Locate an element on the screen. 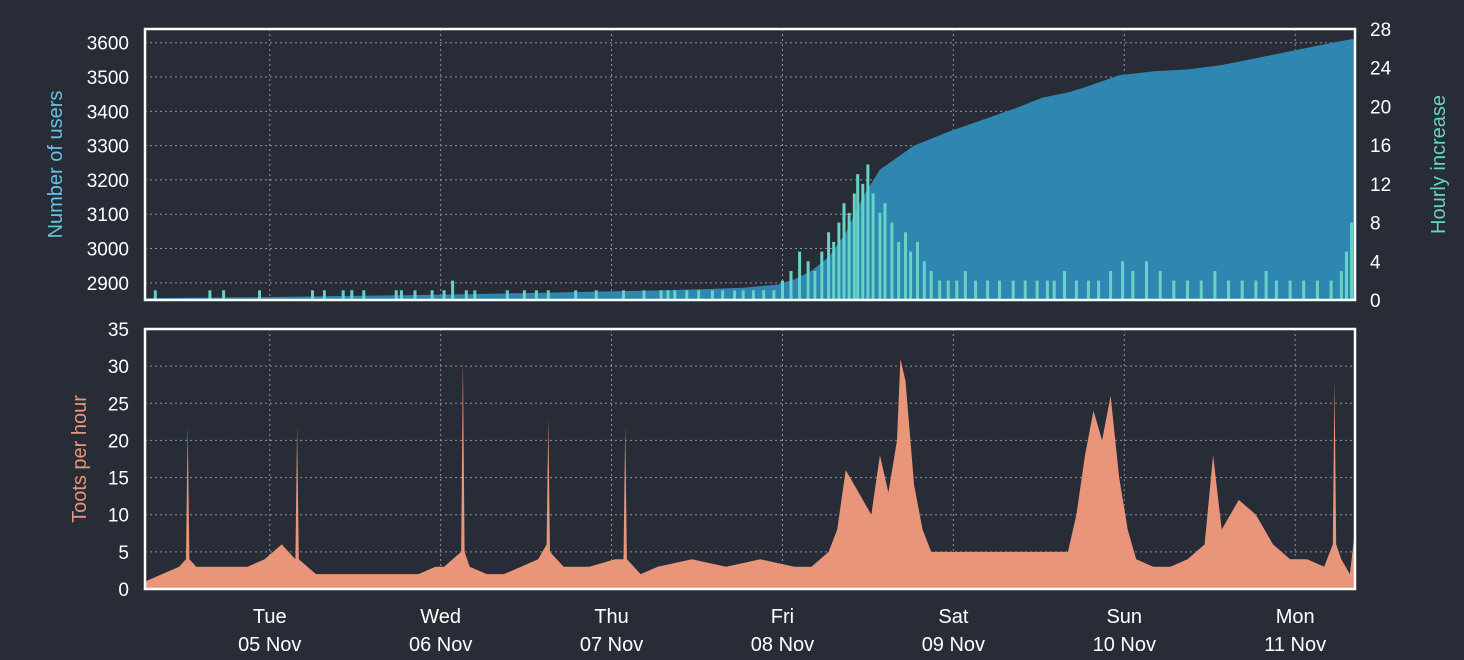  hourly-ytick-label: 28 is located at coordinates (1380, 30).